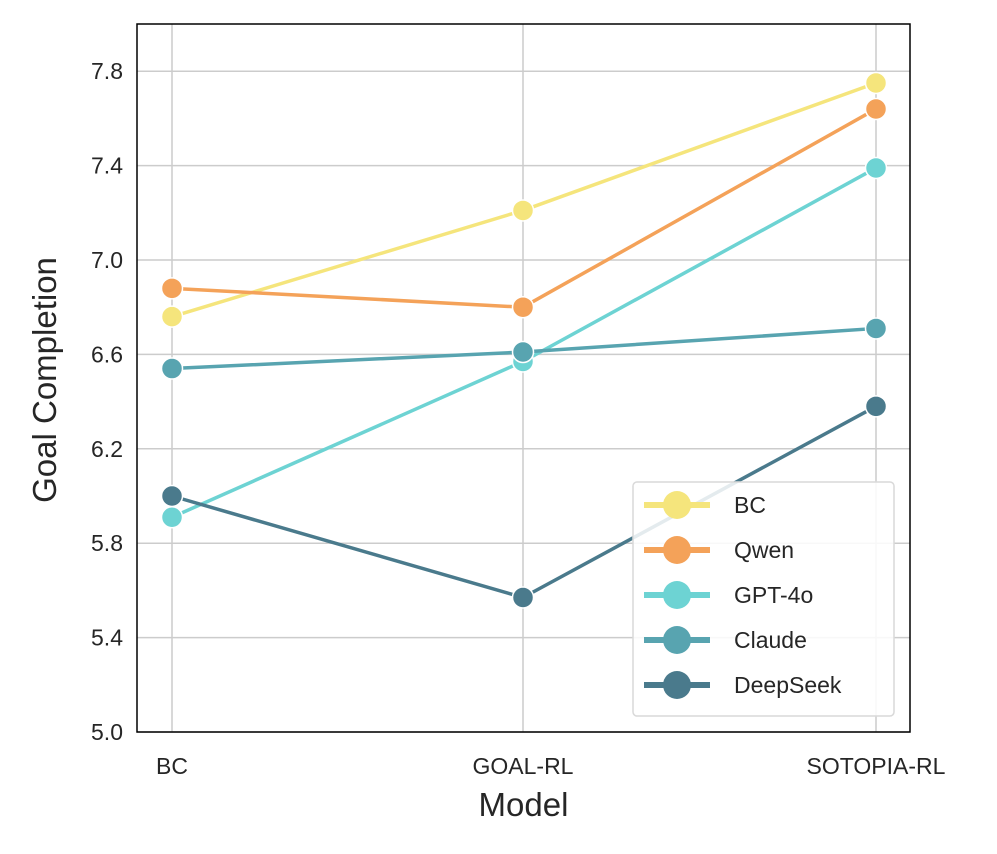  Describe the element at coordinates (788, 685) in the screenshot. I see `legend-label: DeepSeek` at that location.